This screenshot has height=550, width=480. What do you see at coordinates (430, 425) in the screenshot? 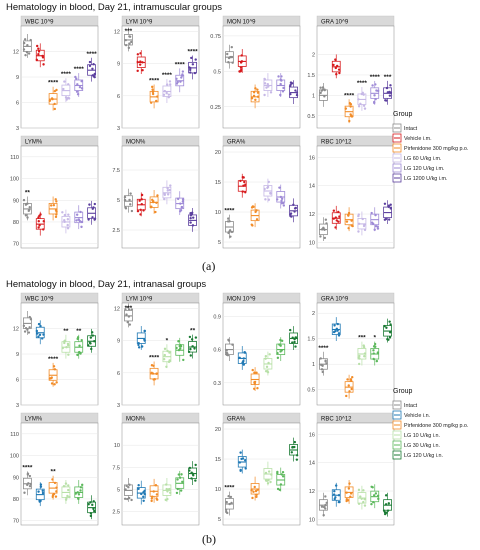
I see `legend-item-pirfenidone-300-mg-kg-p-o: Pirfenidone 300 mg/kg p.o.` at bounding box center [430, 425].